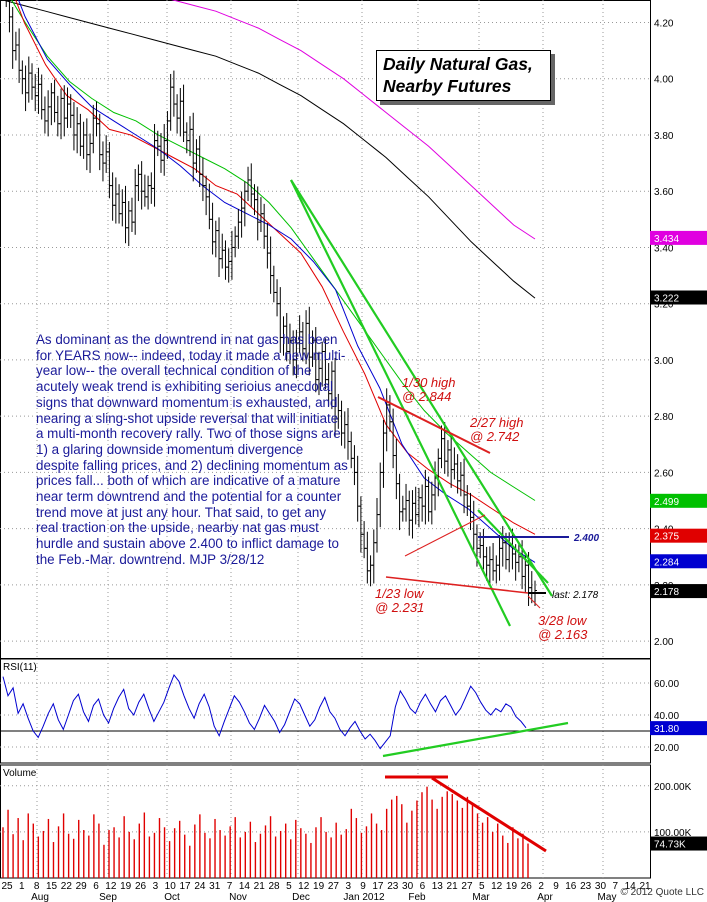  Describe the element at coordinates (666, 502) in the screenshot. I see `price-badge-text: 2.499` at that location.